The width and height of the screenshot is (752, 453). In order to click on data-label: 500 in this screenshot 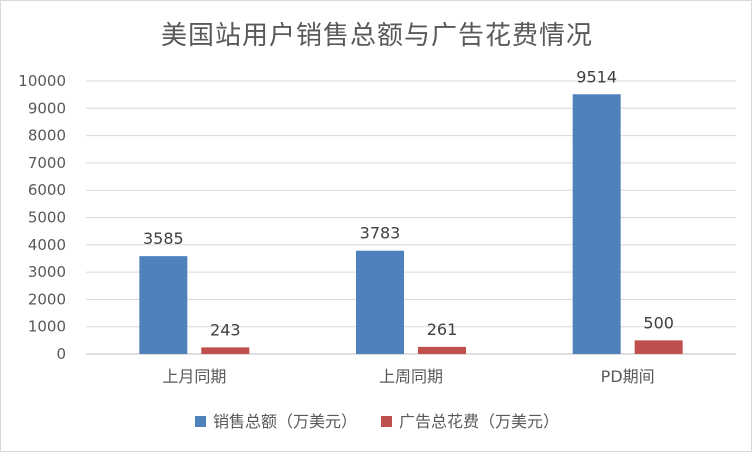, I will do `click(658, 322)`.